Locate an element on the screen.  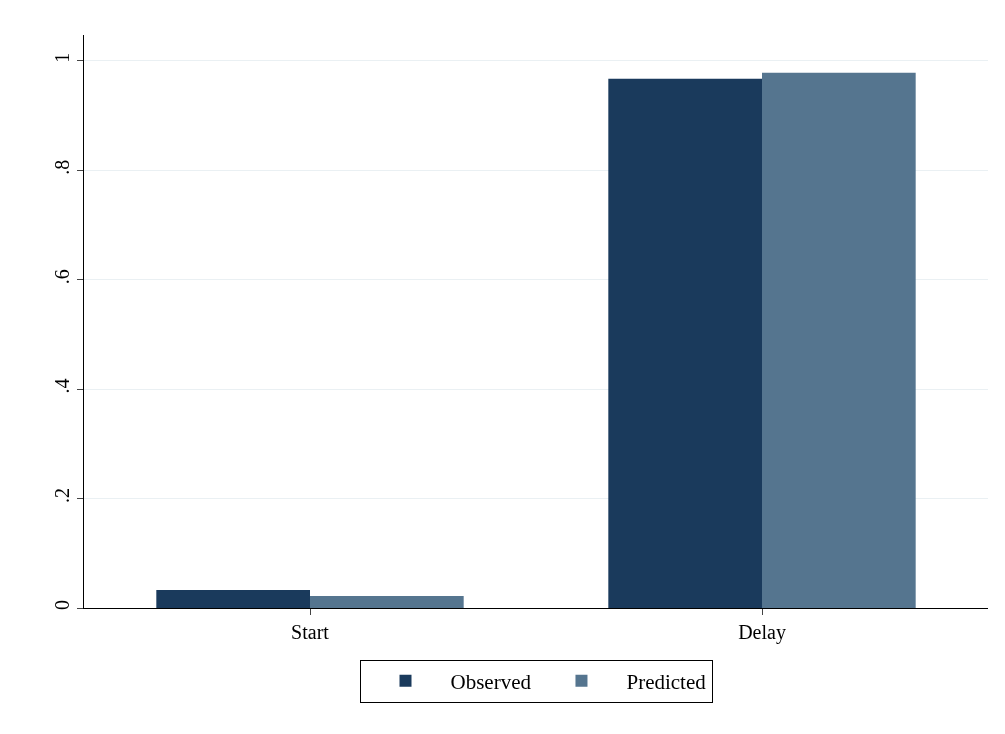
x-tick-label: Start is located at coordinates (310, 632).